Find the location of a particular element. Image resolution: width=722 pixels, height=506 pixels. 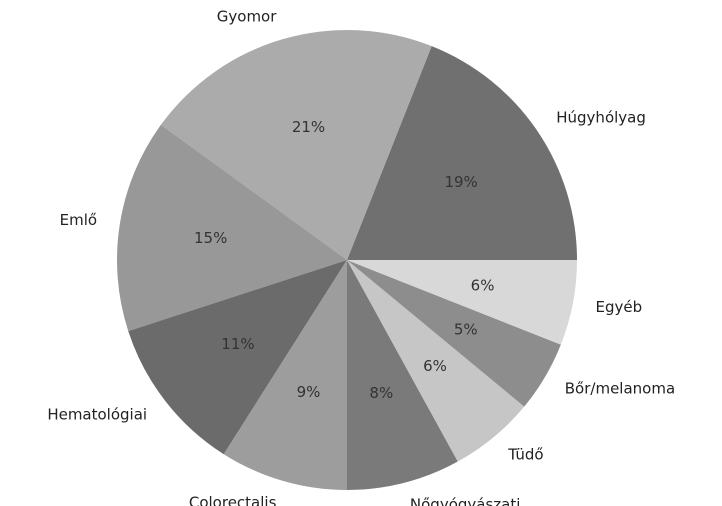

slice-percent: 19% is located at coordinates (460, 182).